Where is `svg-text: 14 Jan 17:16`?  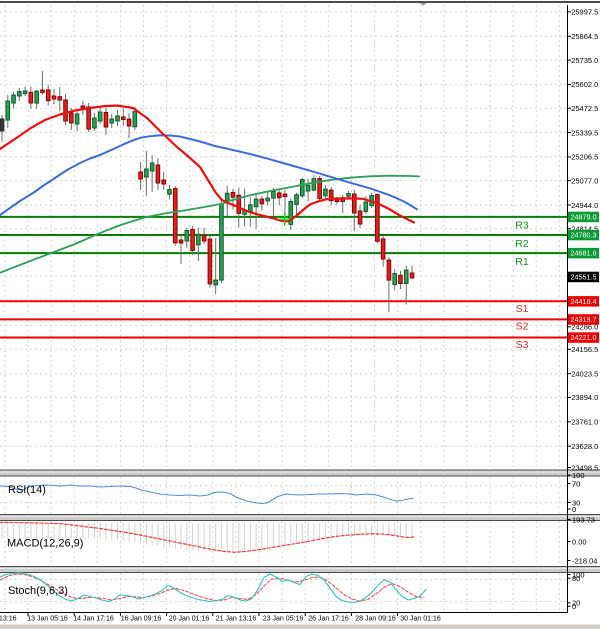 svg-text: 14 Jan 17:16 is located at coordinates (93, 619).